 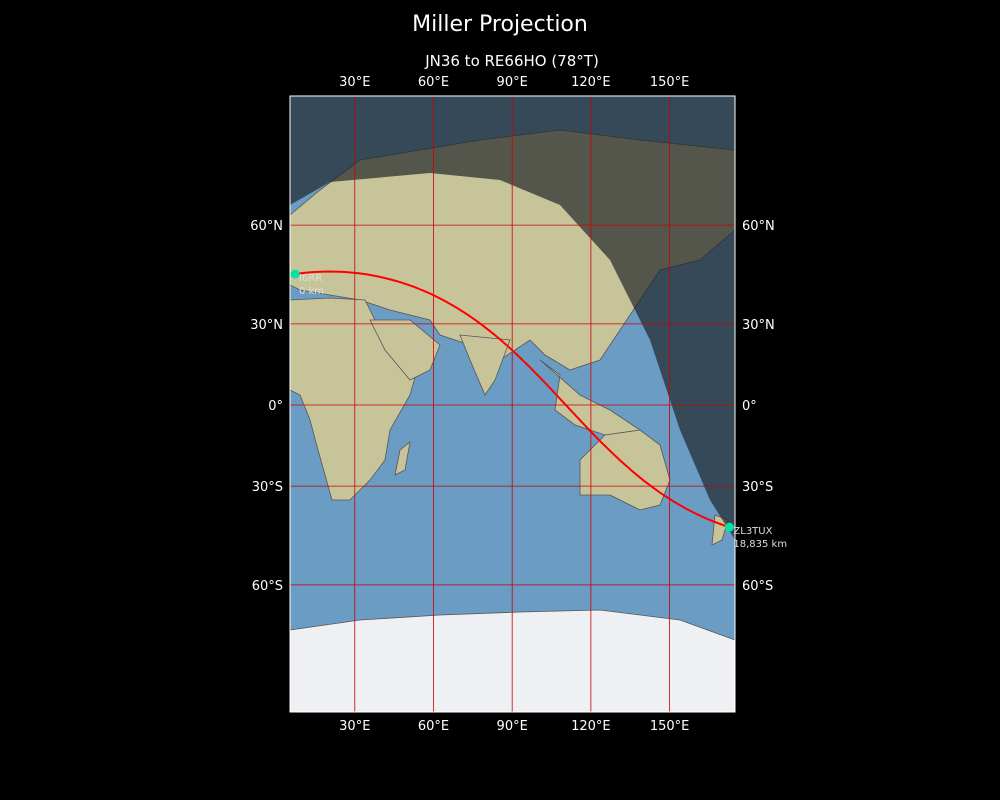 I want to click on lat-tick-left: 0°, so click(x=275, y=406).